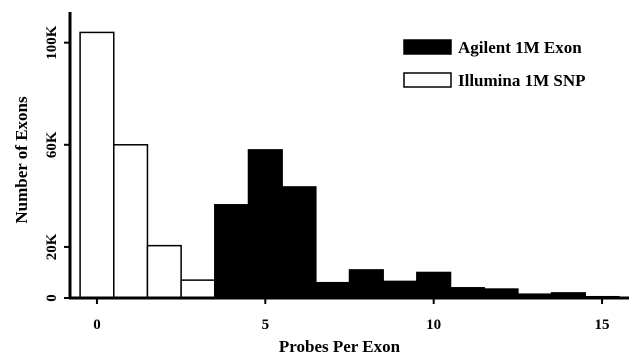 The height and width of the screenshot is (358, 629). I want to click on x-tick-label: 10, so click(433, 325).